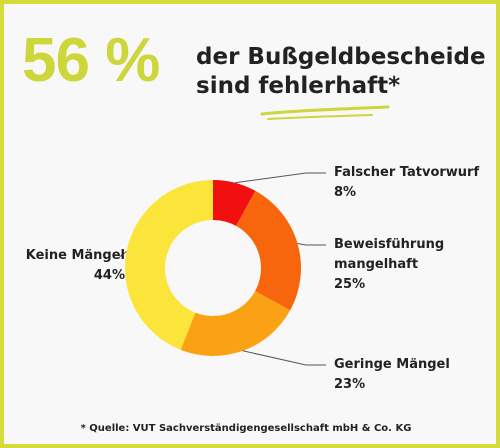 The height and width of the screenshot is (448, 500). I want to click on donut-slices, so click(212, 268).